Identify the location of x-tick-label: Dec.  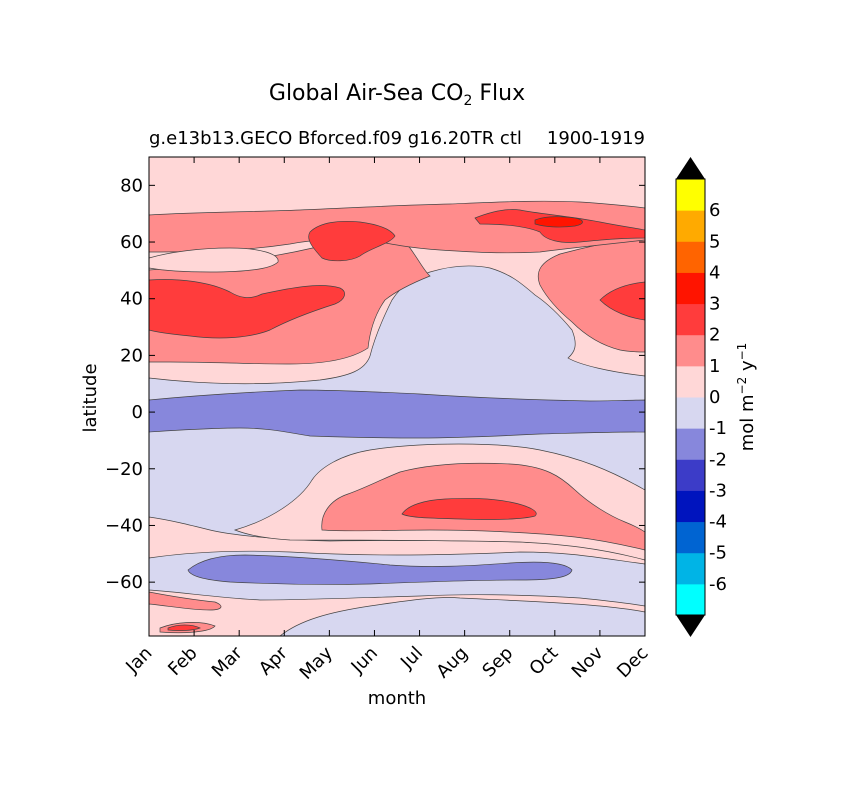
(632, 662).